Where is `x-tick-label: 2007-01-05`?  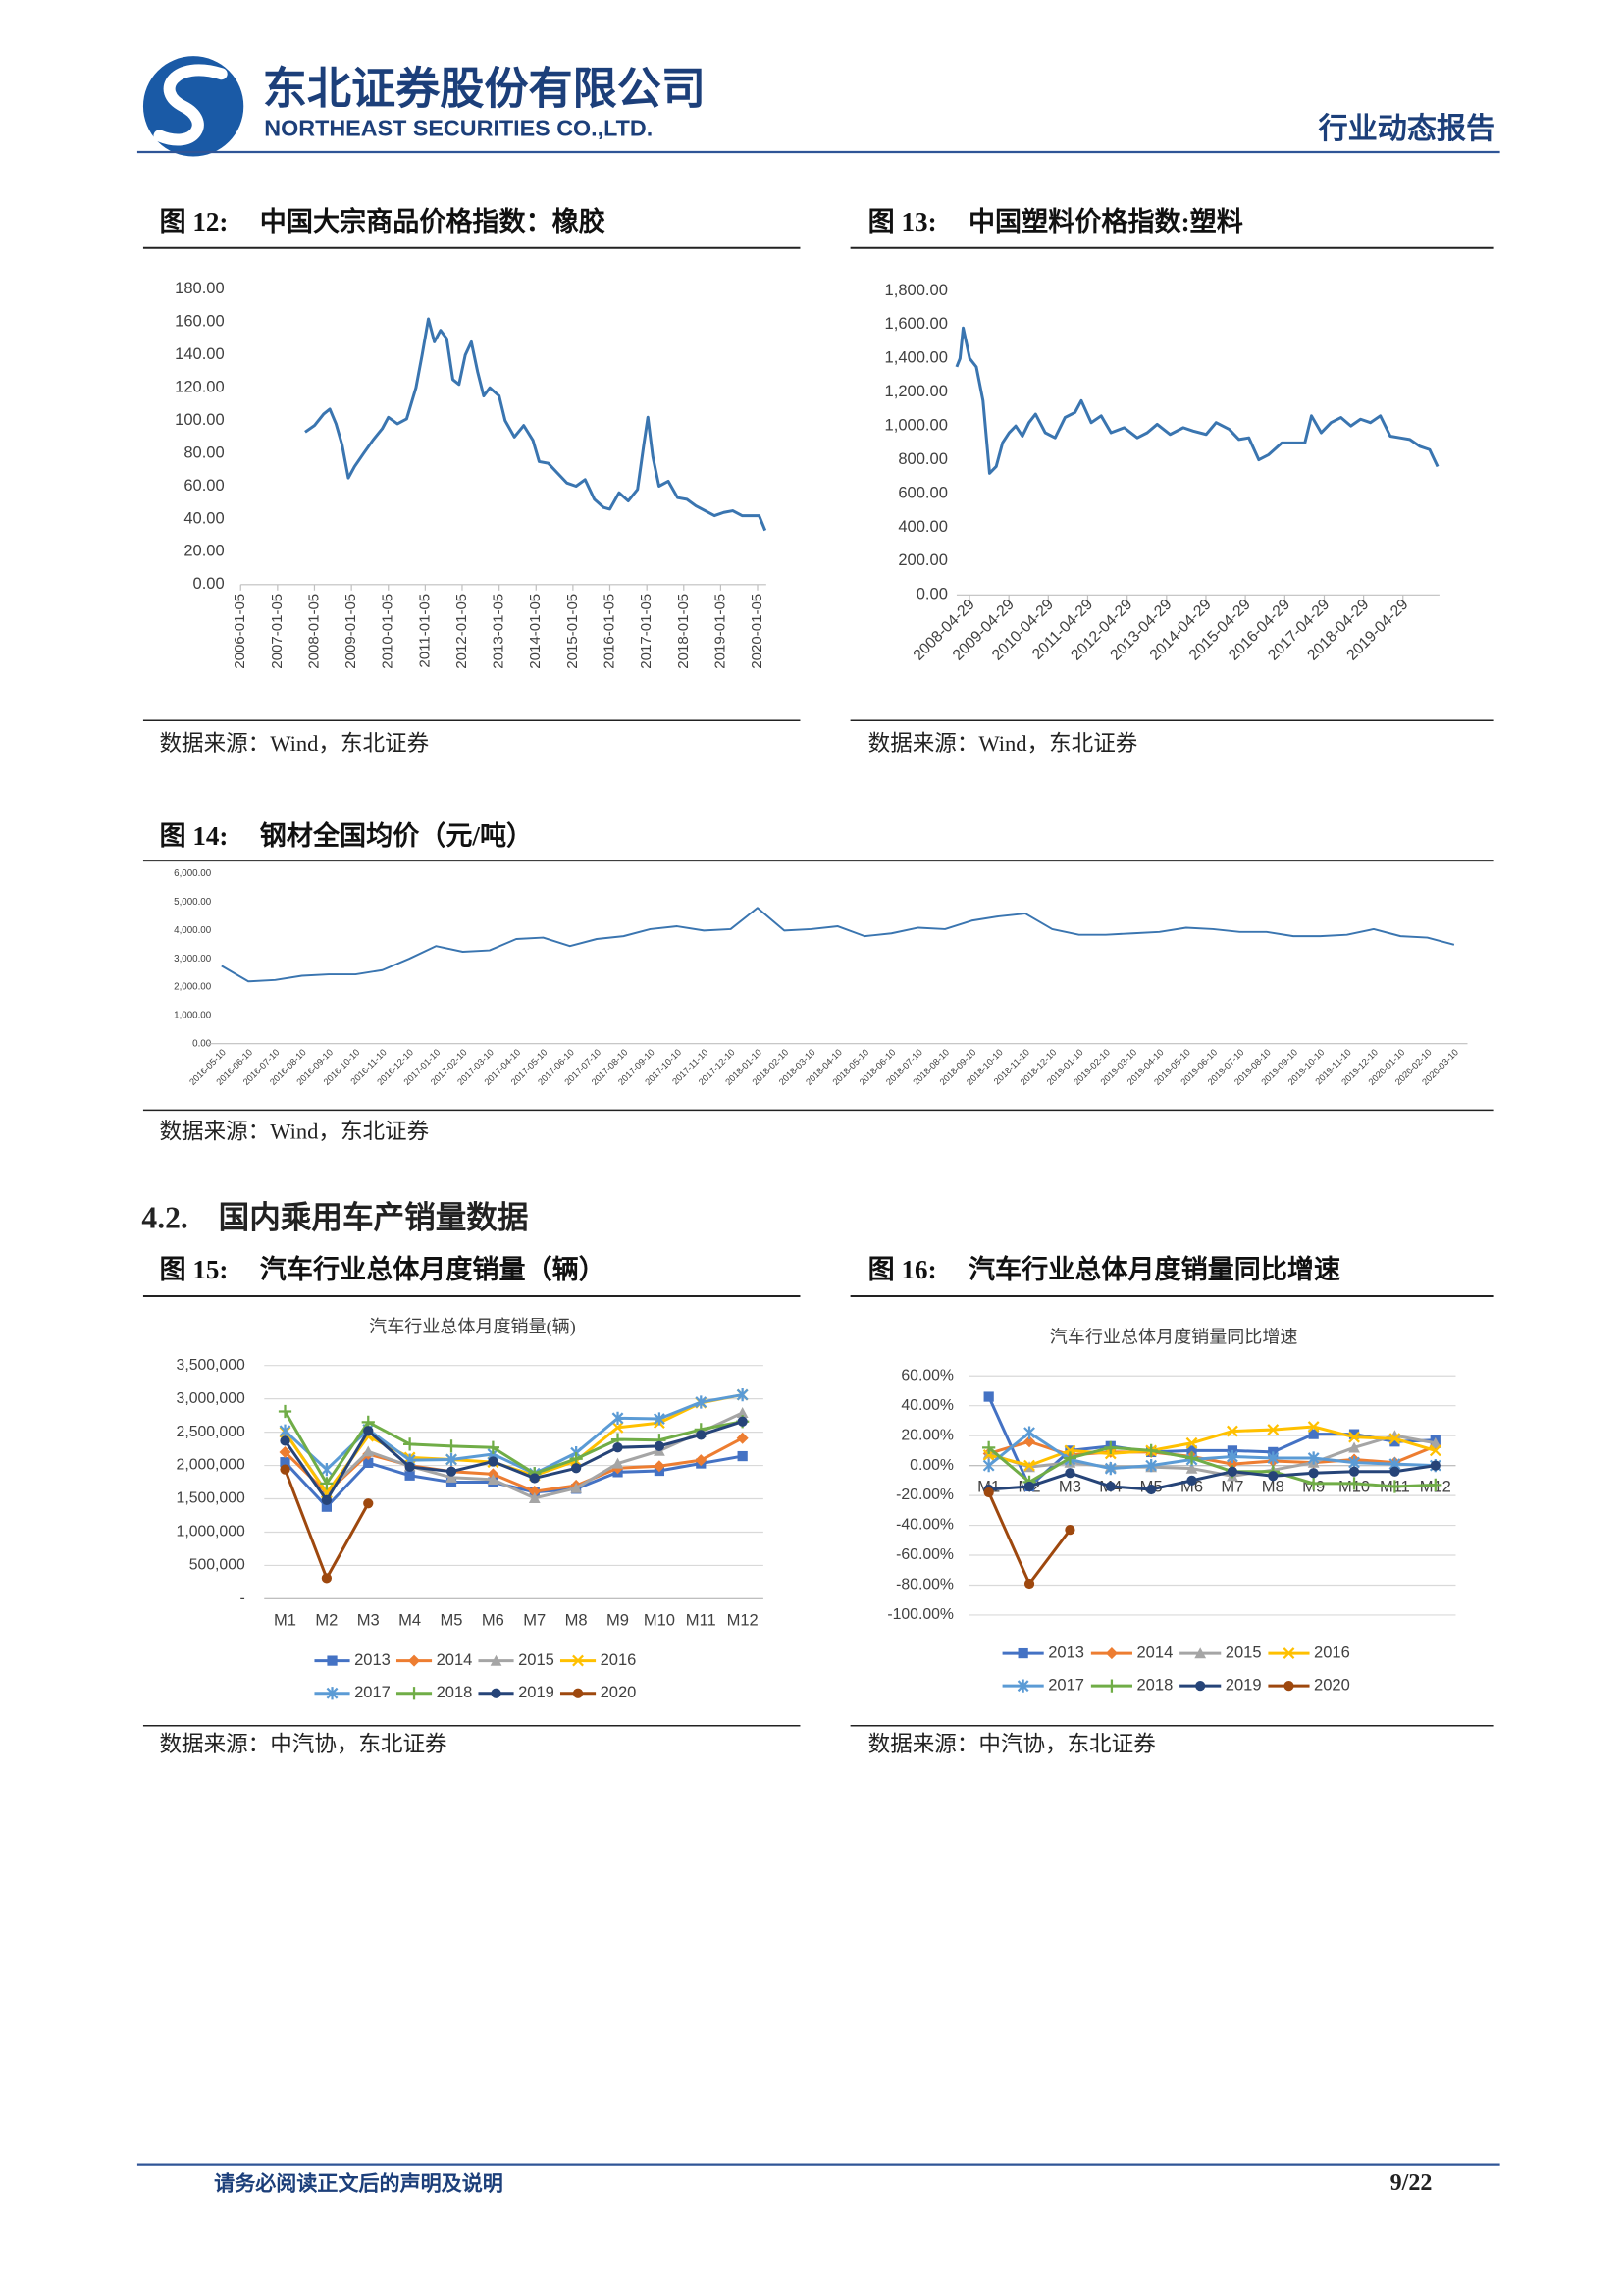
x-tick-label: 2007-01-05 is located at coordinates (277, 631).